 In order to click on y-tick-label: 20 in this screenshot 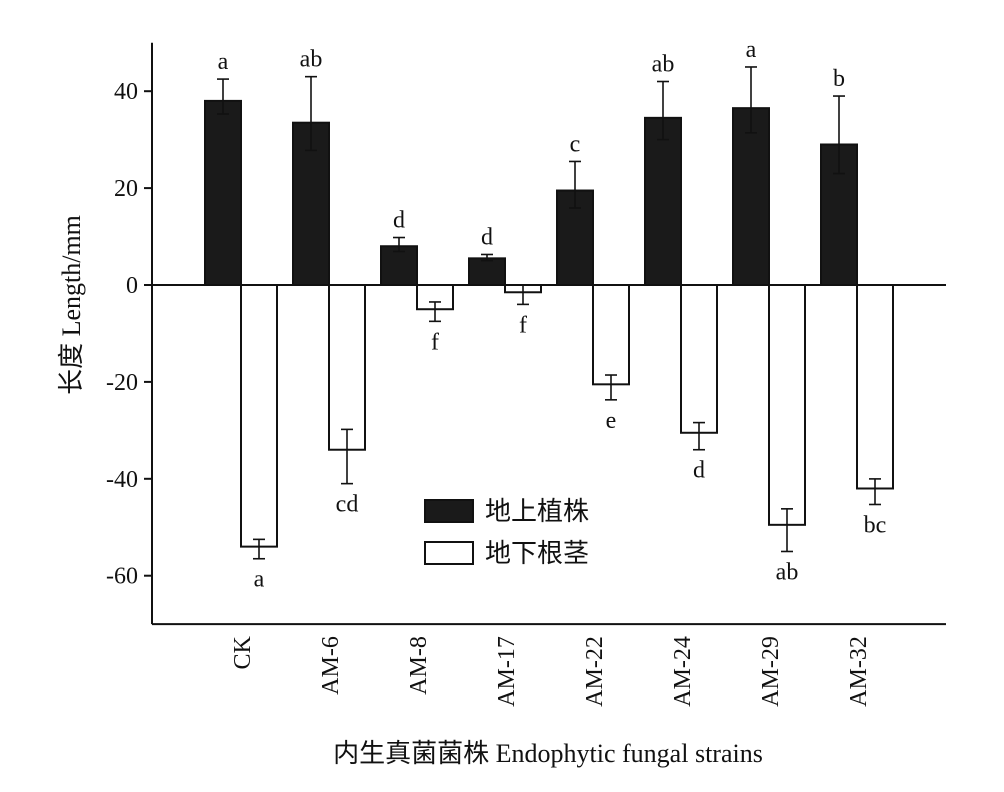, I will do `click(126, 189)`.